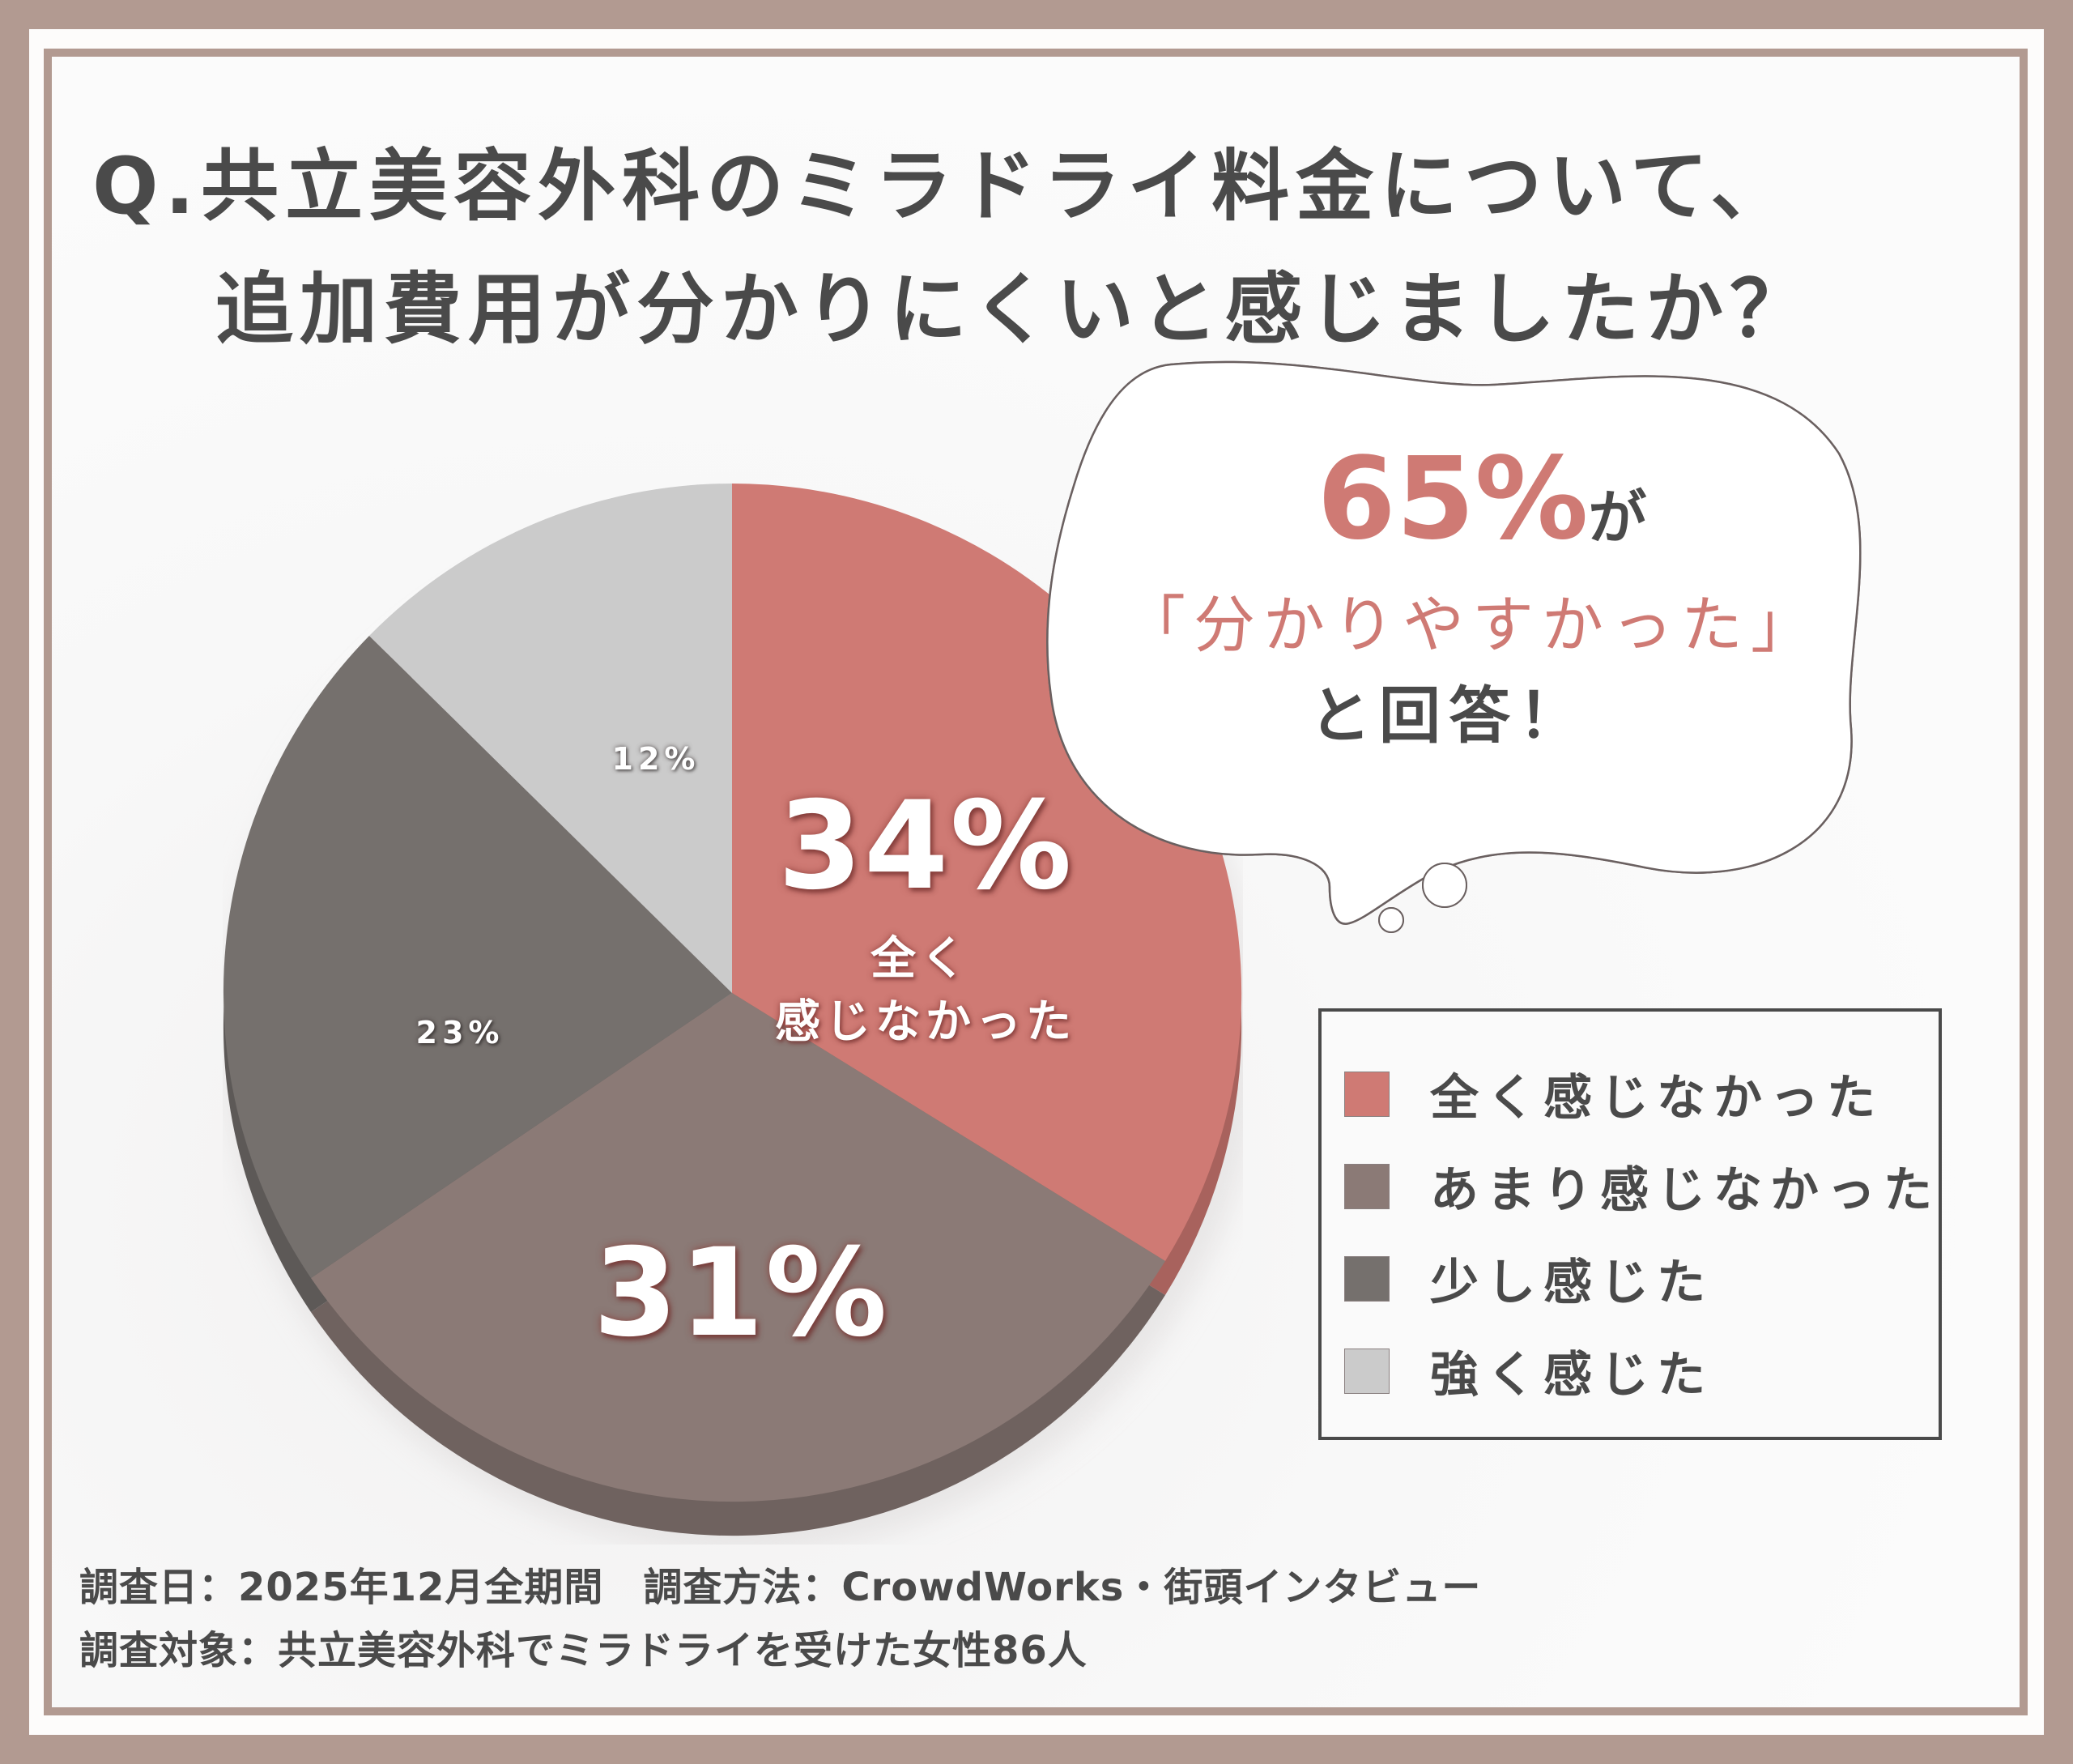 This screenshot has width=2073, height=1764. I want to click on slice1-category-line1: 全く, so click(921, 959).